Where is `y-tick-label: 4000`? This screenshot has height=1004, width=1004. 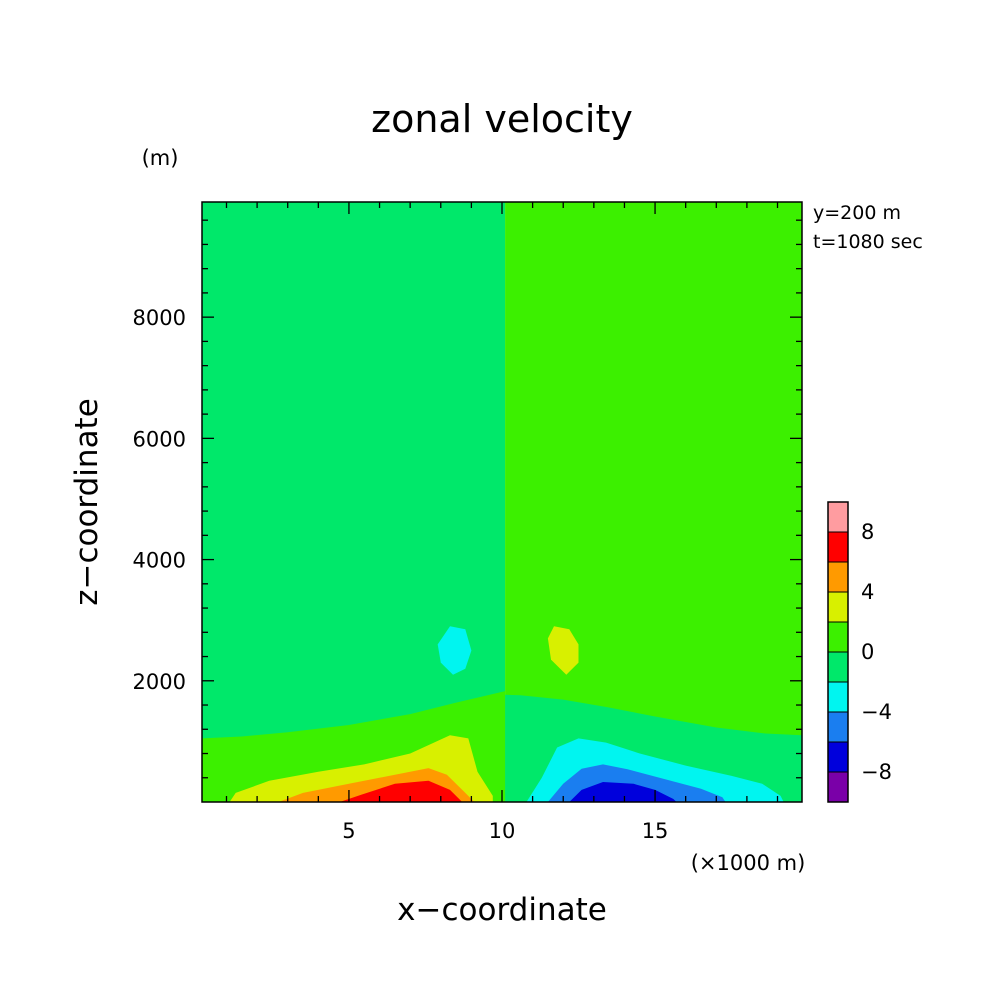
y-tick-label: 4000 is located at coordinates (159, 561).